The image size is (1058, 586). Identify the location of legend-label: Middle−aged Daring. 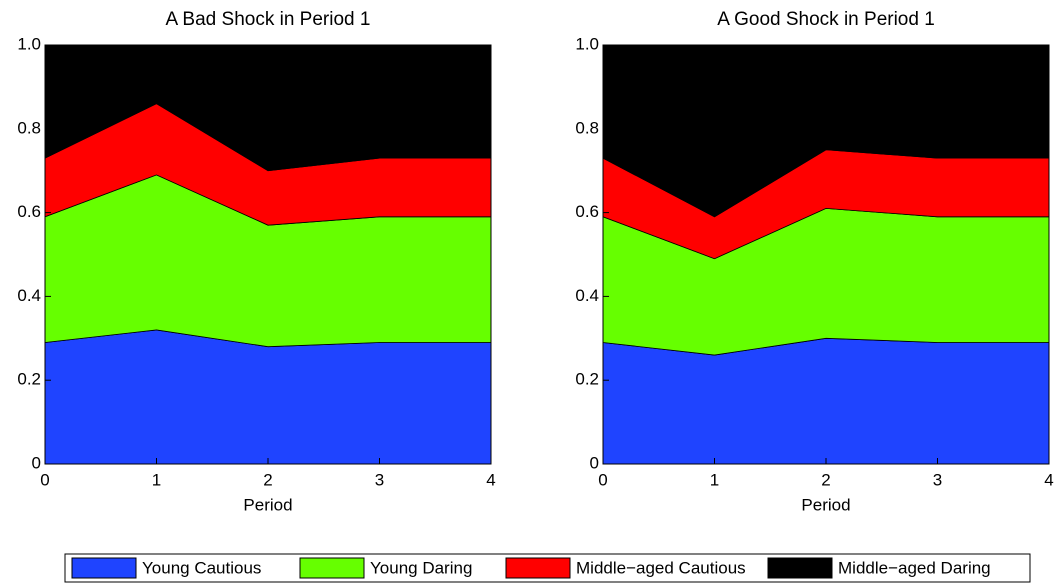
(914, 567).